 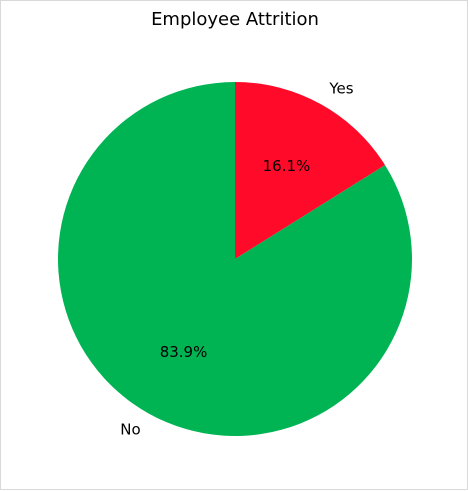 What do you see at coordinates (184, 352) in the screenshot?
I see `pie-pct-label-no: 83.9%` at bounding box center [184, 352].